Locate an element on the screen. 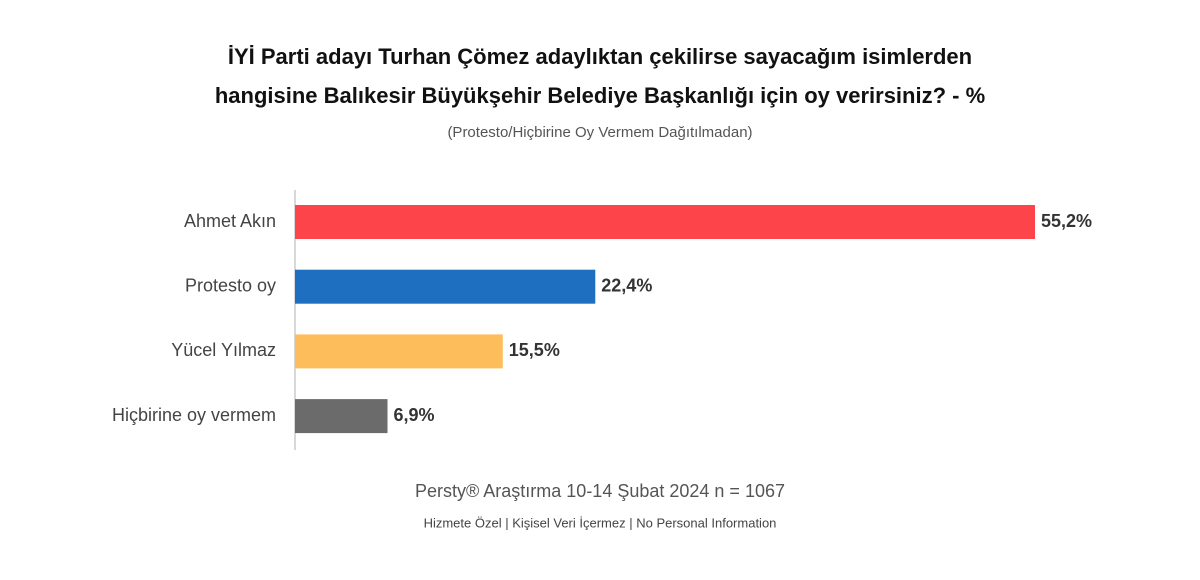 The image size is (1200, 580). category-label: Protesto oy is located at coordinates (230, 285).